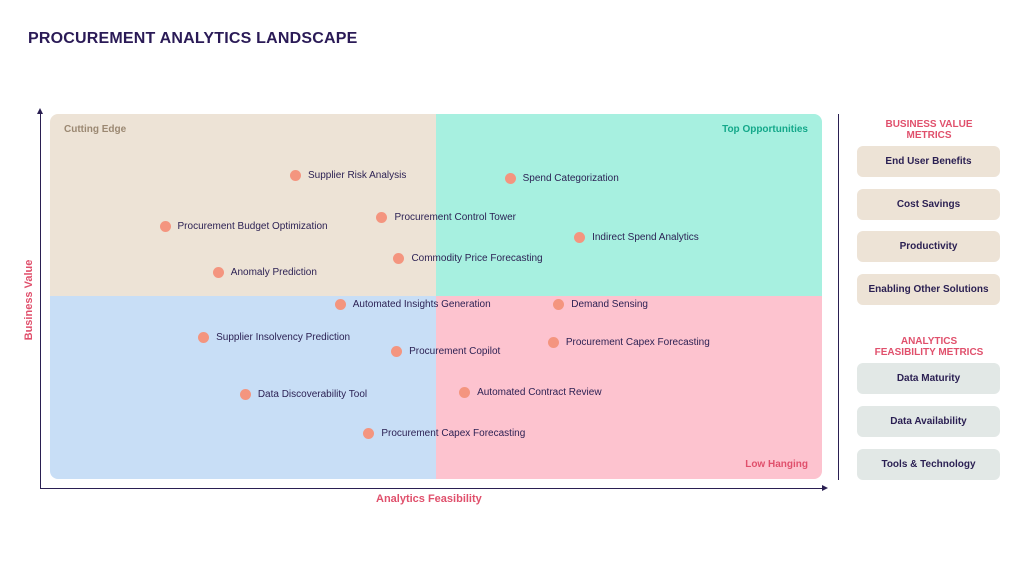 The image size is (1024, 575). Describe the element at coordinates (609, 305) in the screenshot. I see `point-label: Demand Sensing` at that location.